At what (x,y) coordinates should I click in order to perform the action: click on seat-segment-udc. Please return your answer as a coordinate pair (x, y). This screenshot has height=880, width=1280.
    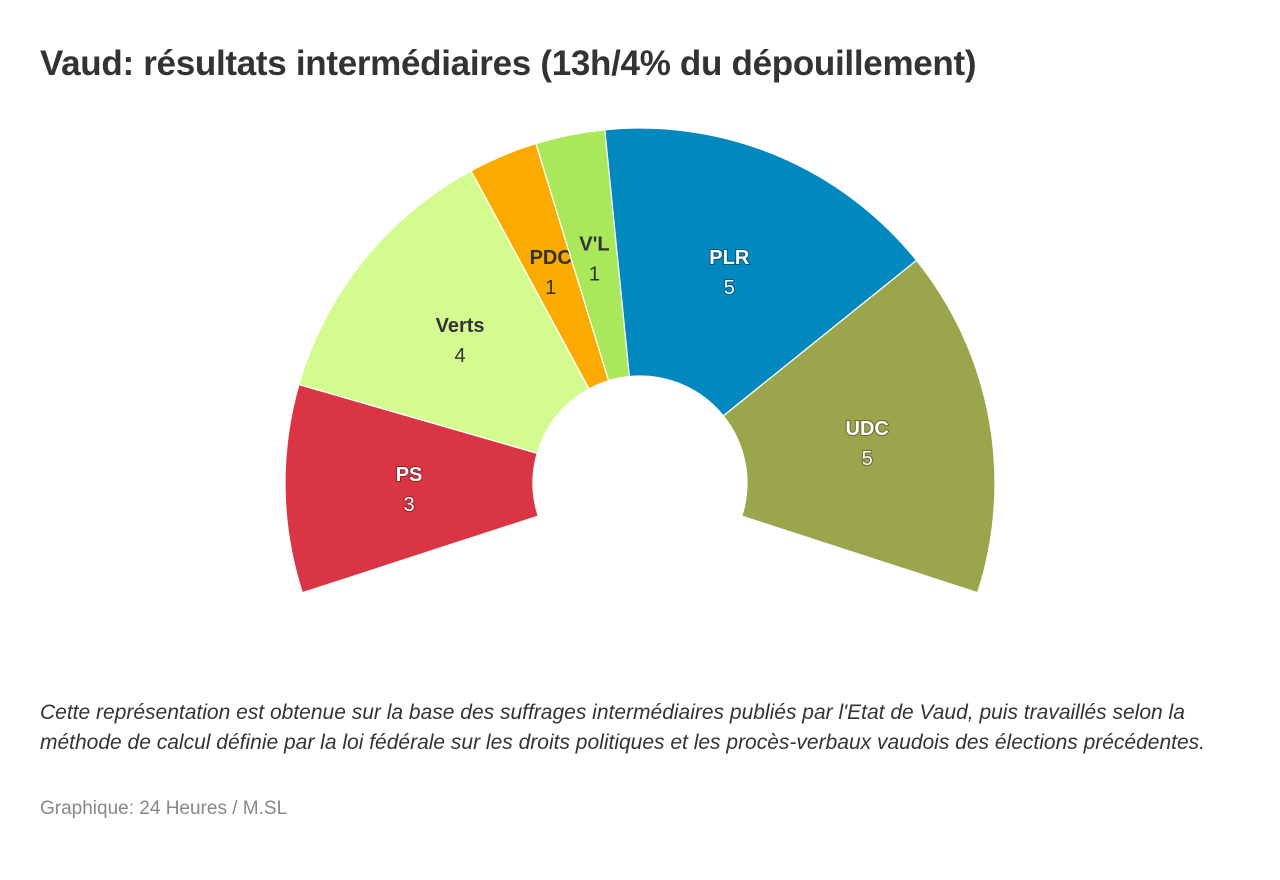
    Looking at the image, I should click on (859, 426).